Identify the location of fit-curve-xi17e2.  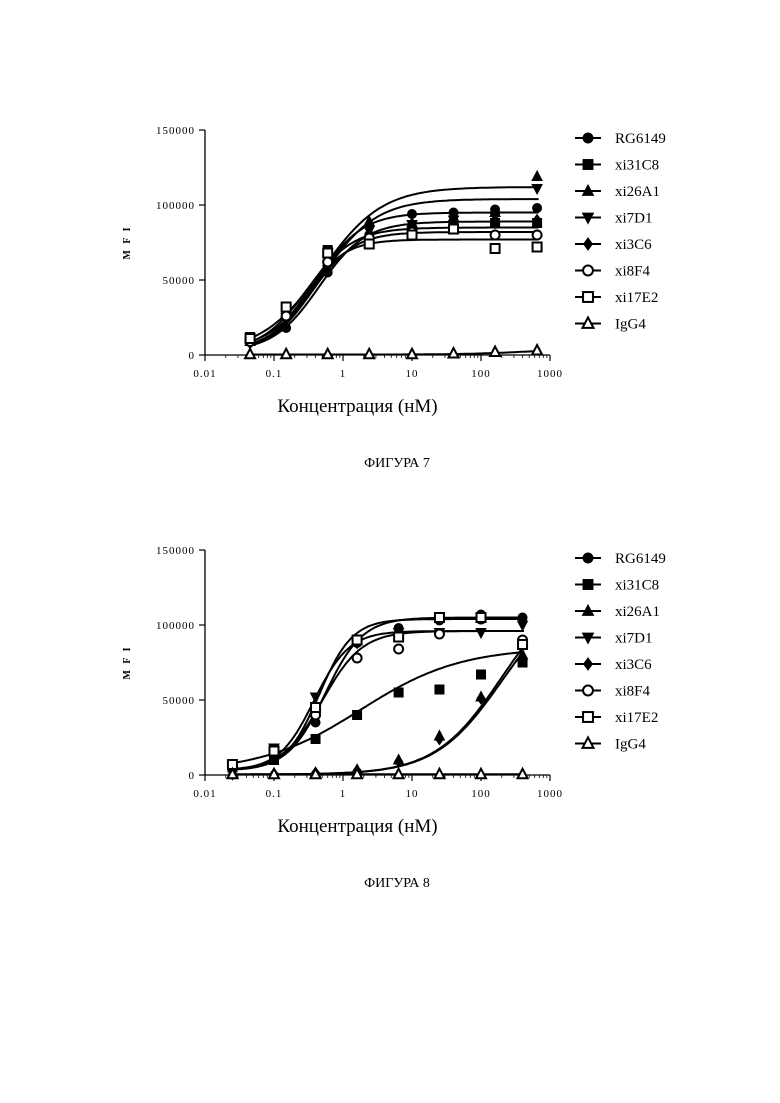
(394, 293).